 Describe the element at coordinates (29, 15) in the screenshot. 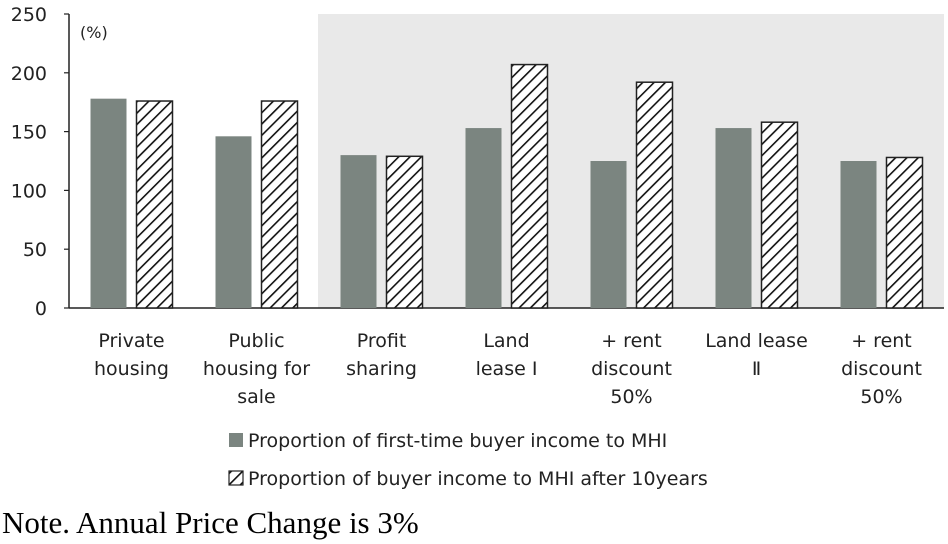

I see `y-tick-label: 250` at that location.